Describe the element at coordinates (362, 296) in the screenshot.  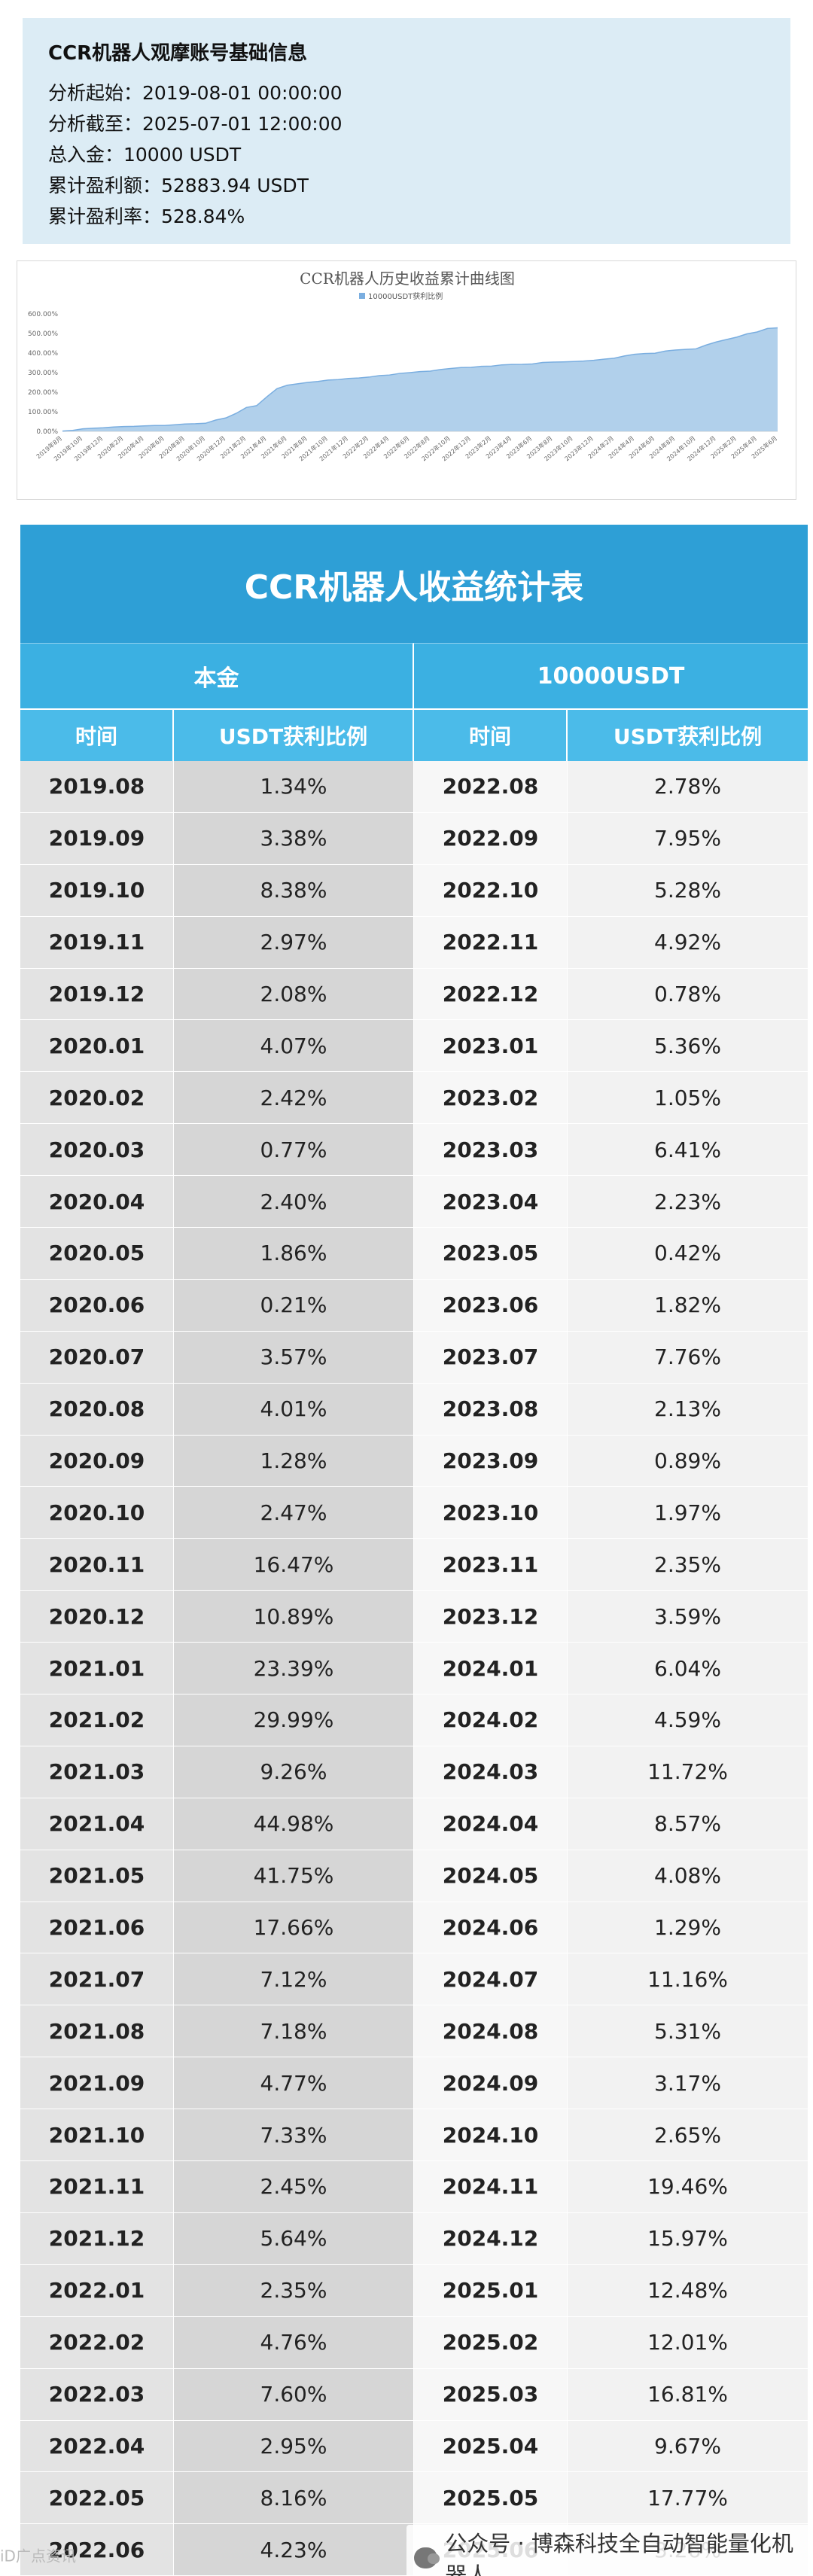
I see `legend-swatch` at that location.